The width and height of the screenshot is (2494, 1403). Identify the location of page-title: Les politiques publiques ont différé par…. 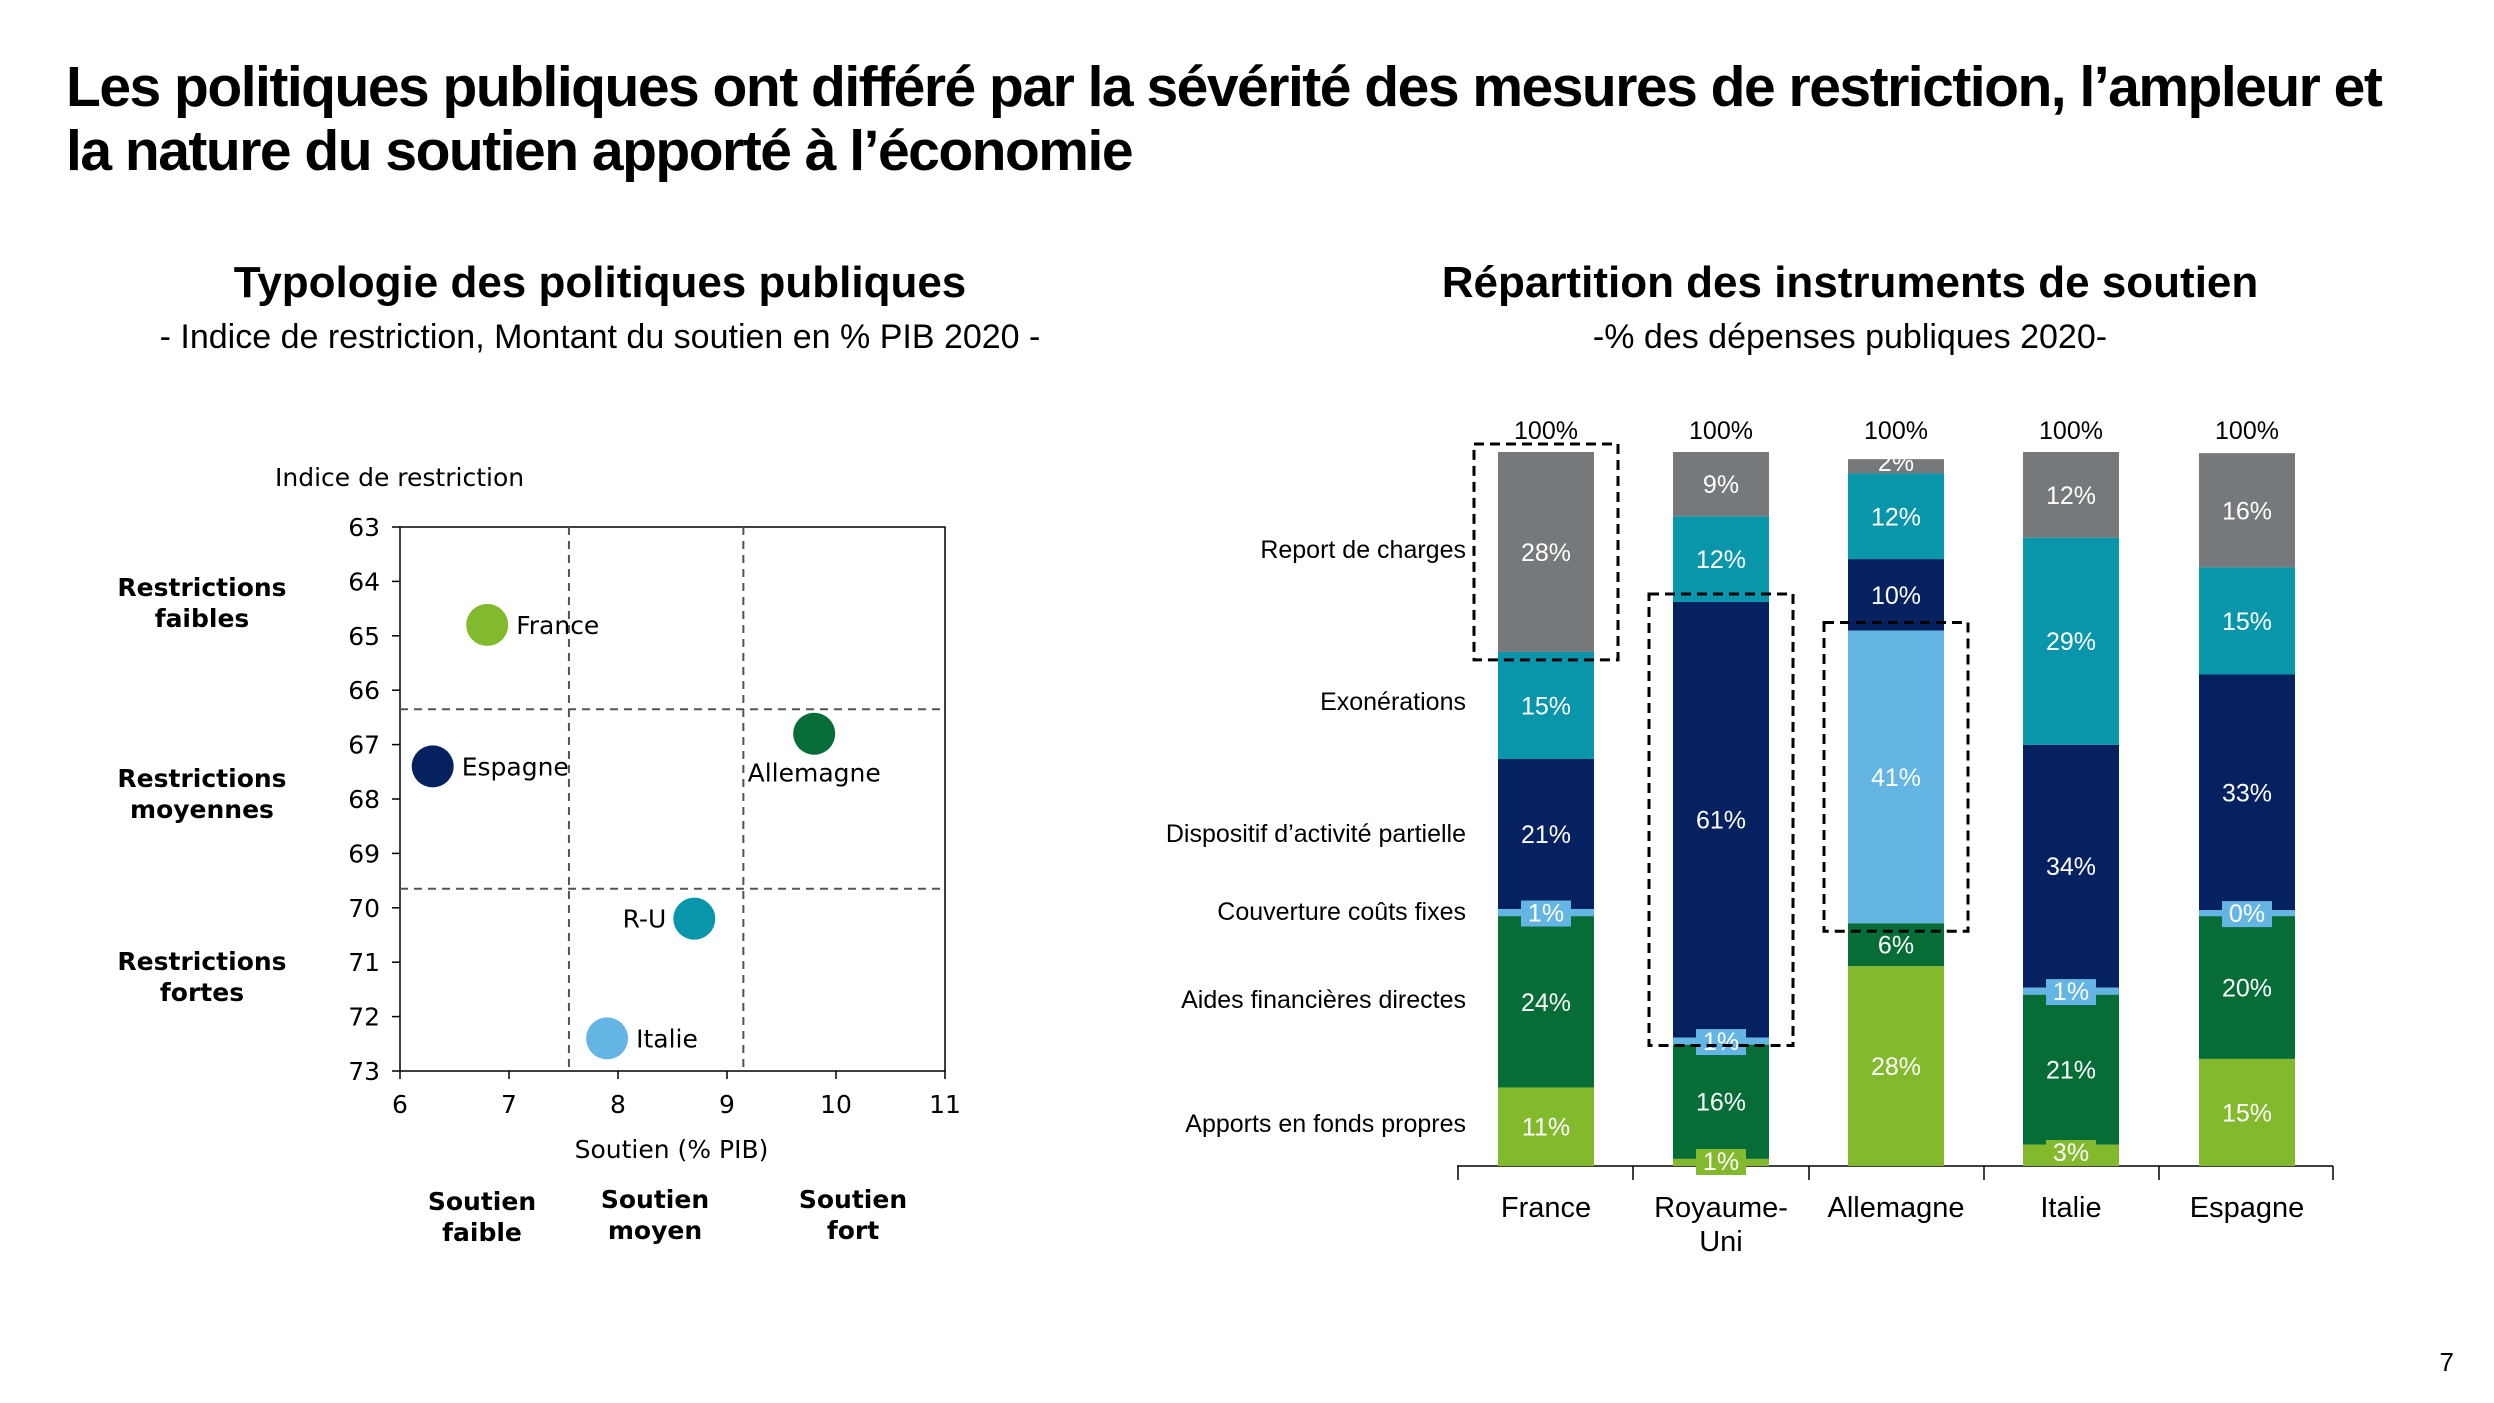
(1224, 119).